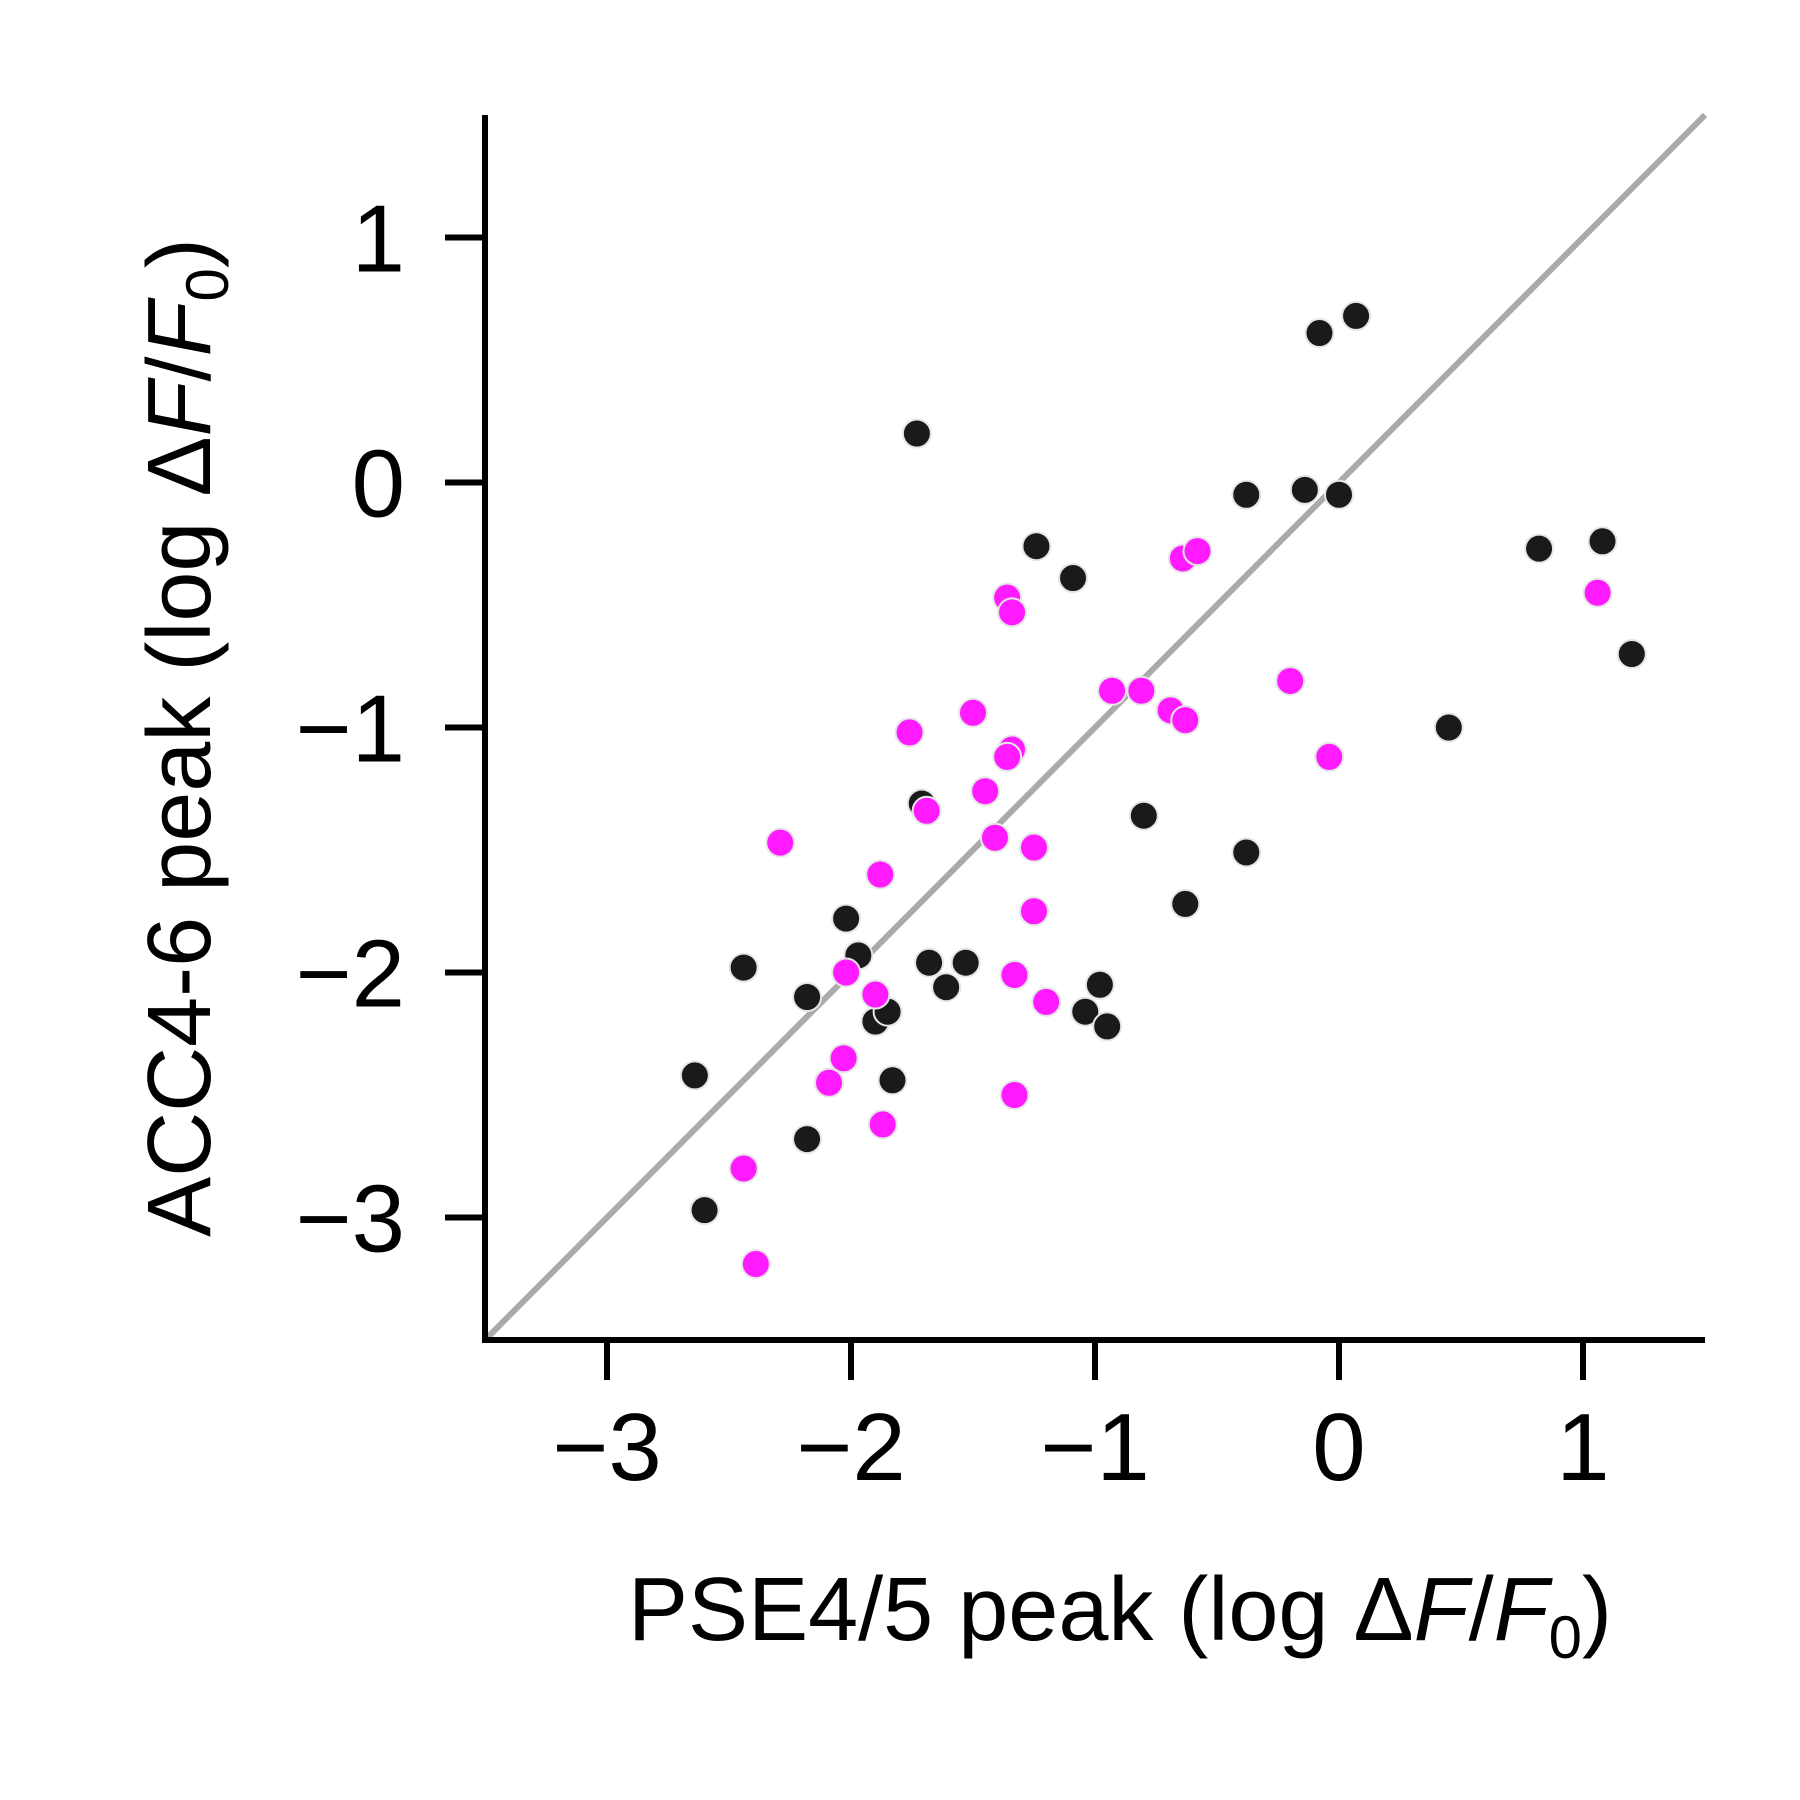 The width and height of the screenshot is (1800, 1800). Describe the element at coordinates (1338, 1447) in the screenshot. I see `x-tick-label: 0` at that location.